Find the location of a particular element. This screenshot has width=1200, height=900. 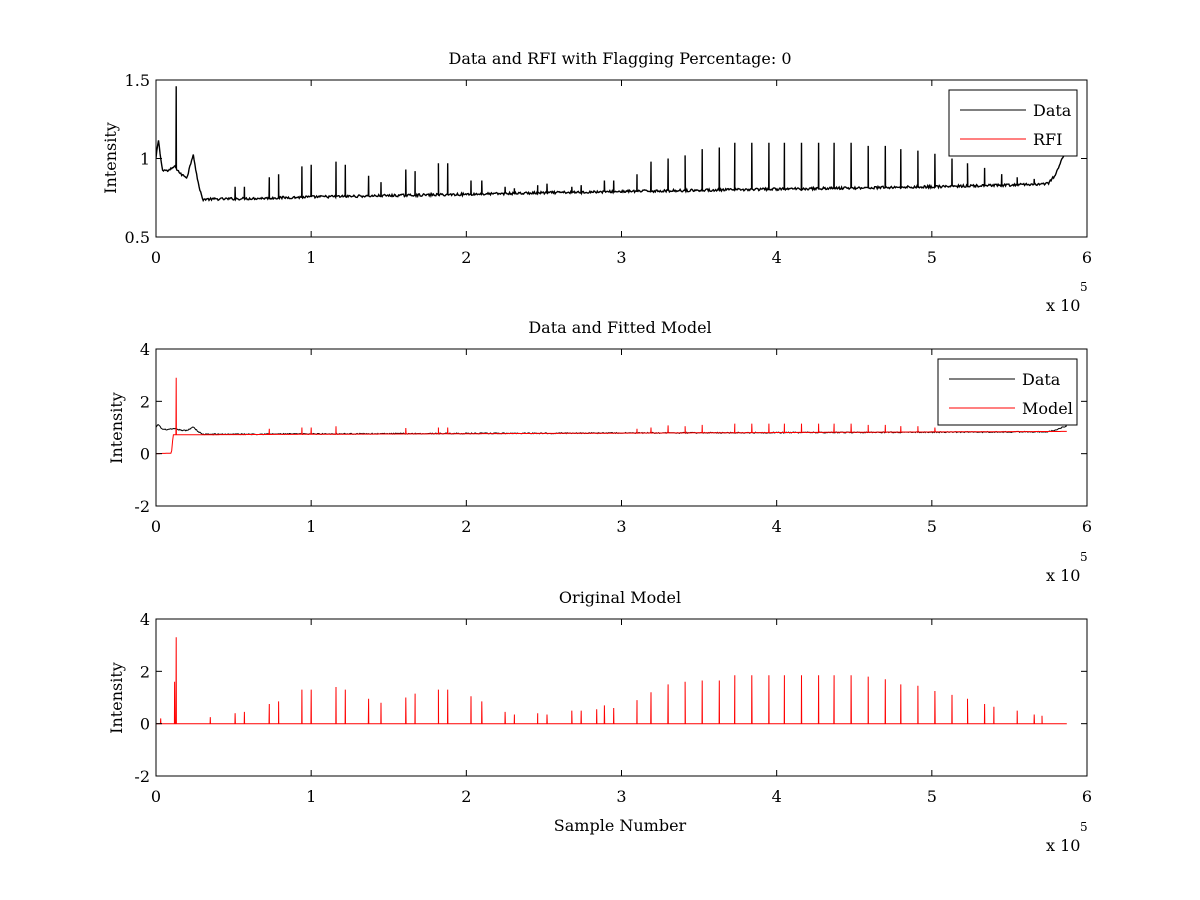

legend-label-model: Model is located at coordinates (1047, 408).